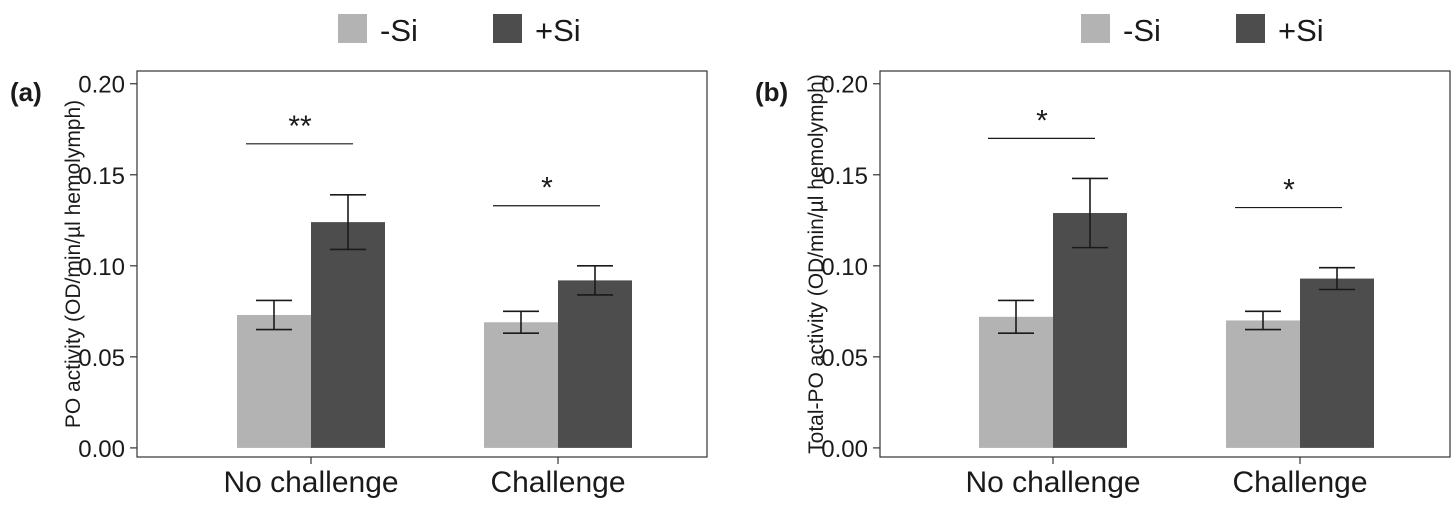 Image resolution: width=1456 pixels, height=519 pixels. I want to click on panel-label: (b), so click(771, 92).